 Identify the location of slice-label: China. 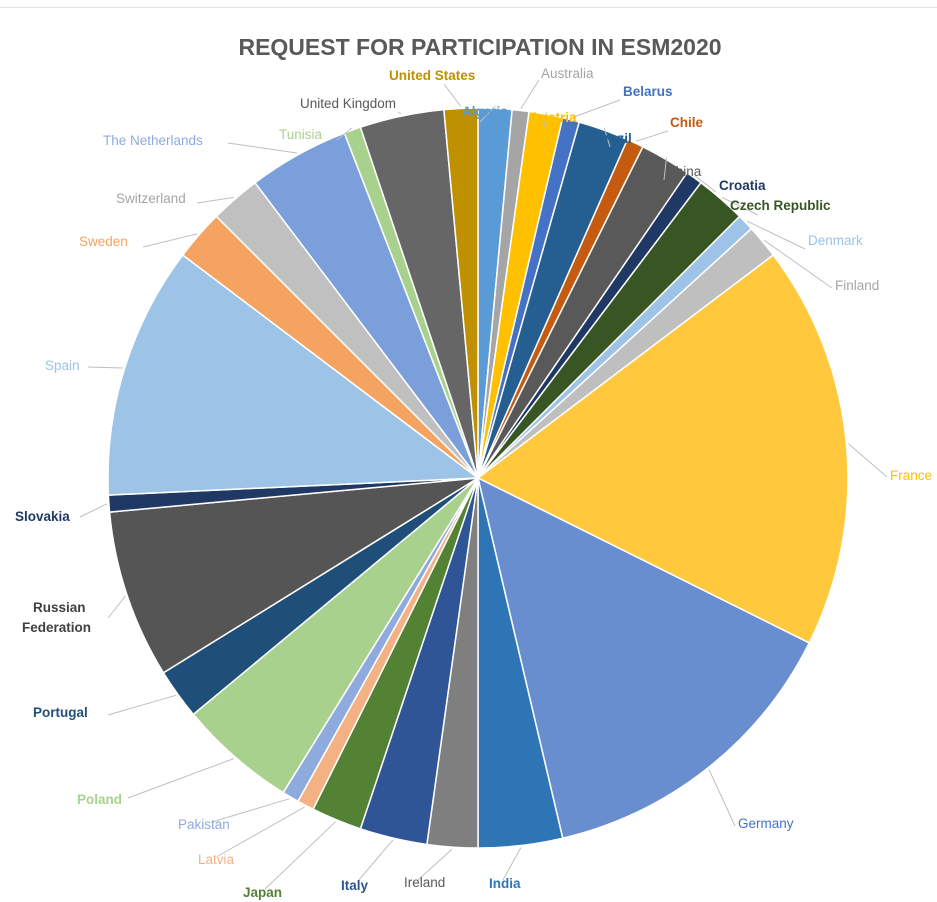
(684, 171).